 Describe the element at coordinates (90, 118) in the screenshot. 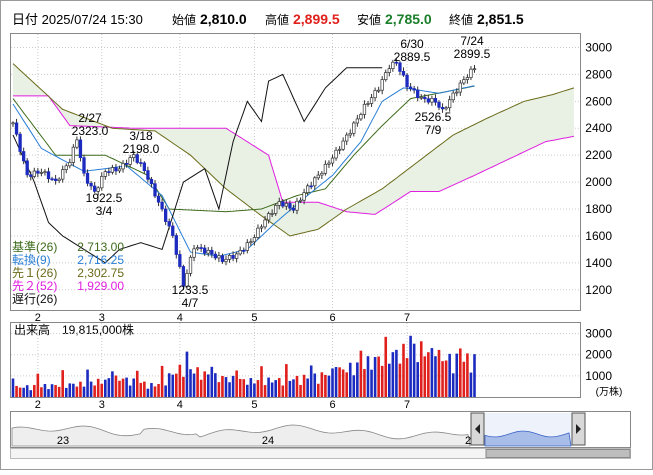

I see `annotation-label: 2/27` at that location.